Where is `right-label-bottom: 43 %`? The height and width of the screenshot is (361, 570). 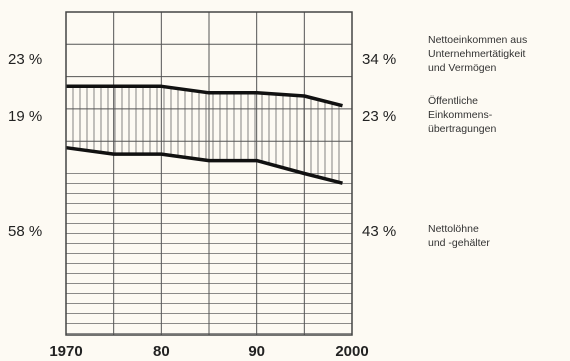
right-label-bottom: 43 % is located at coordinates (379, 231).